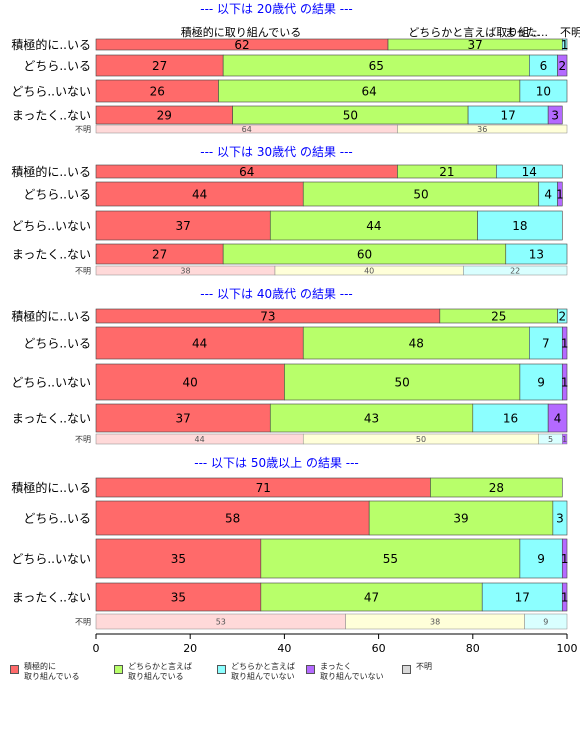  I want to click on data-label: 48, so click(416, 344).